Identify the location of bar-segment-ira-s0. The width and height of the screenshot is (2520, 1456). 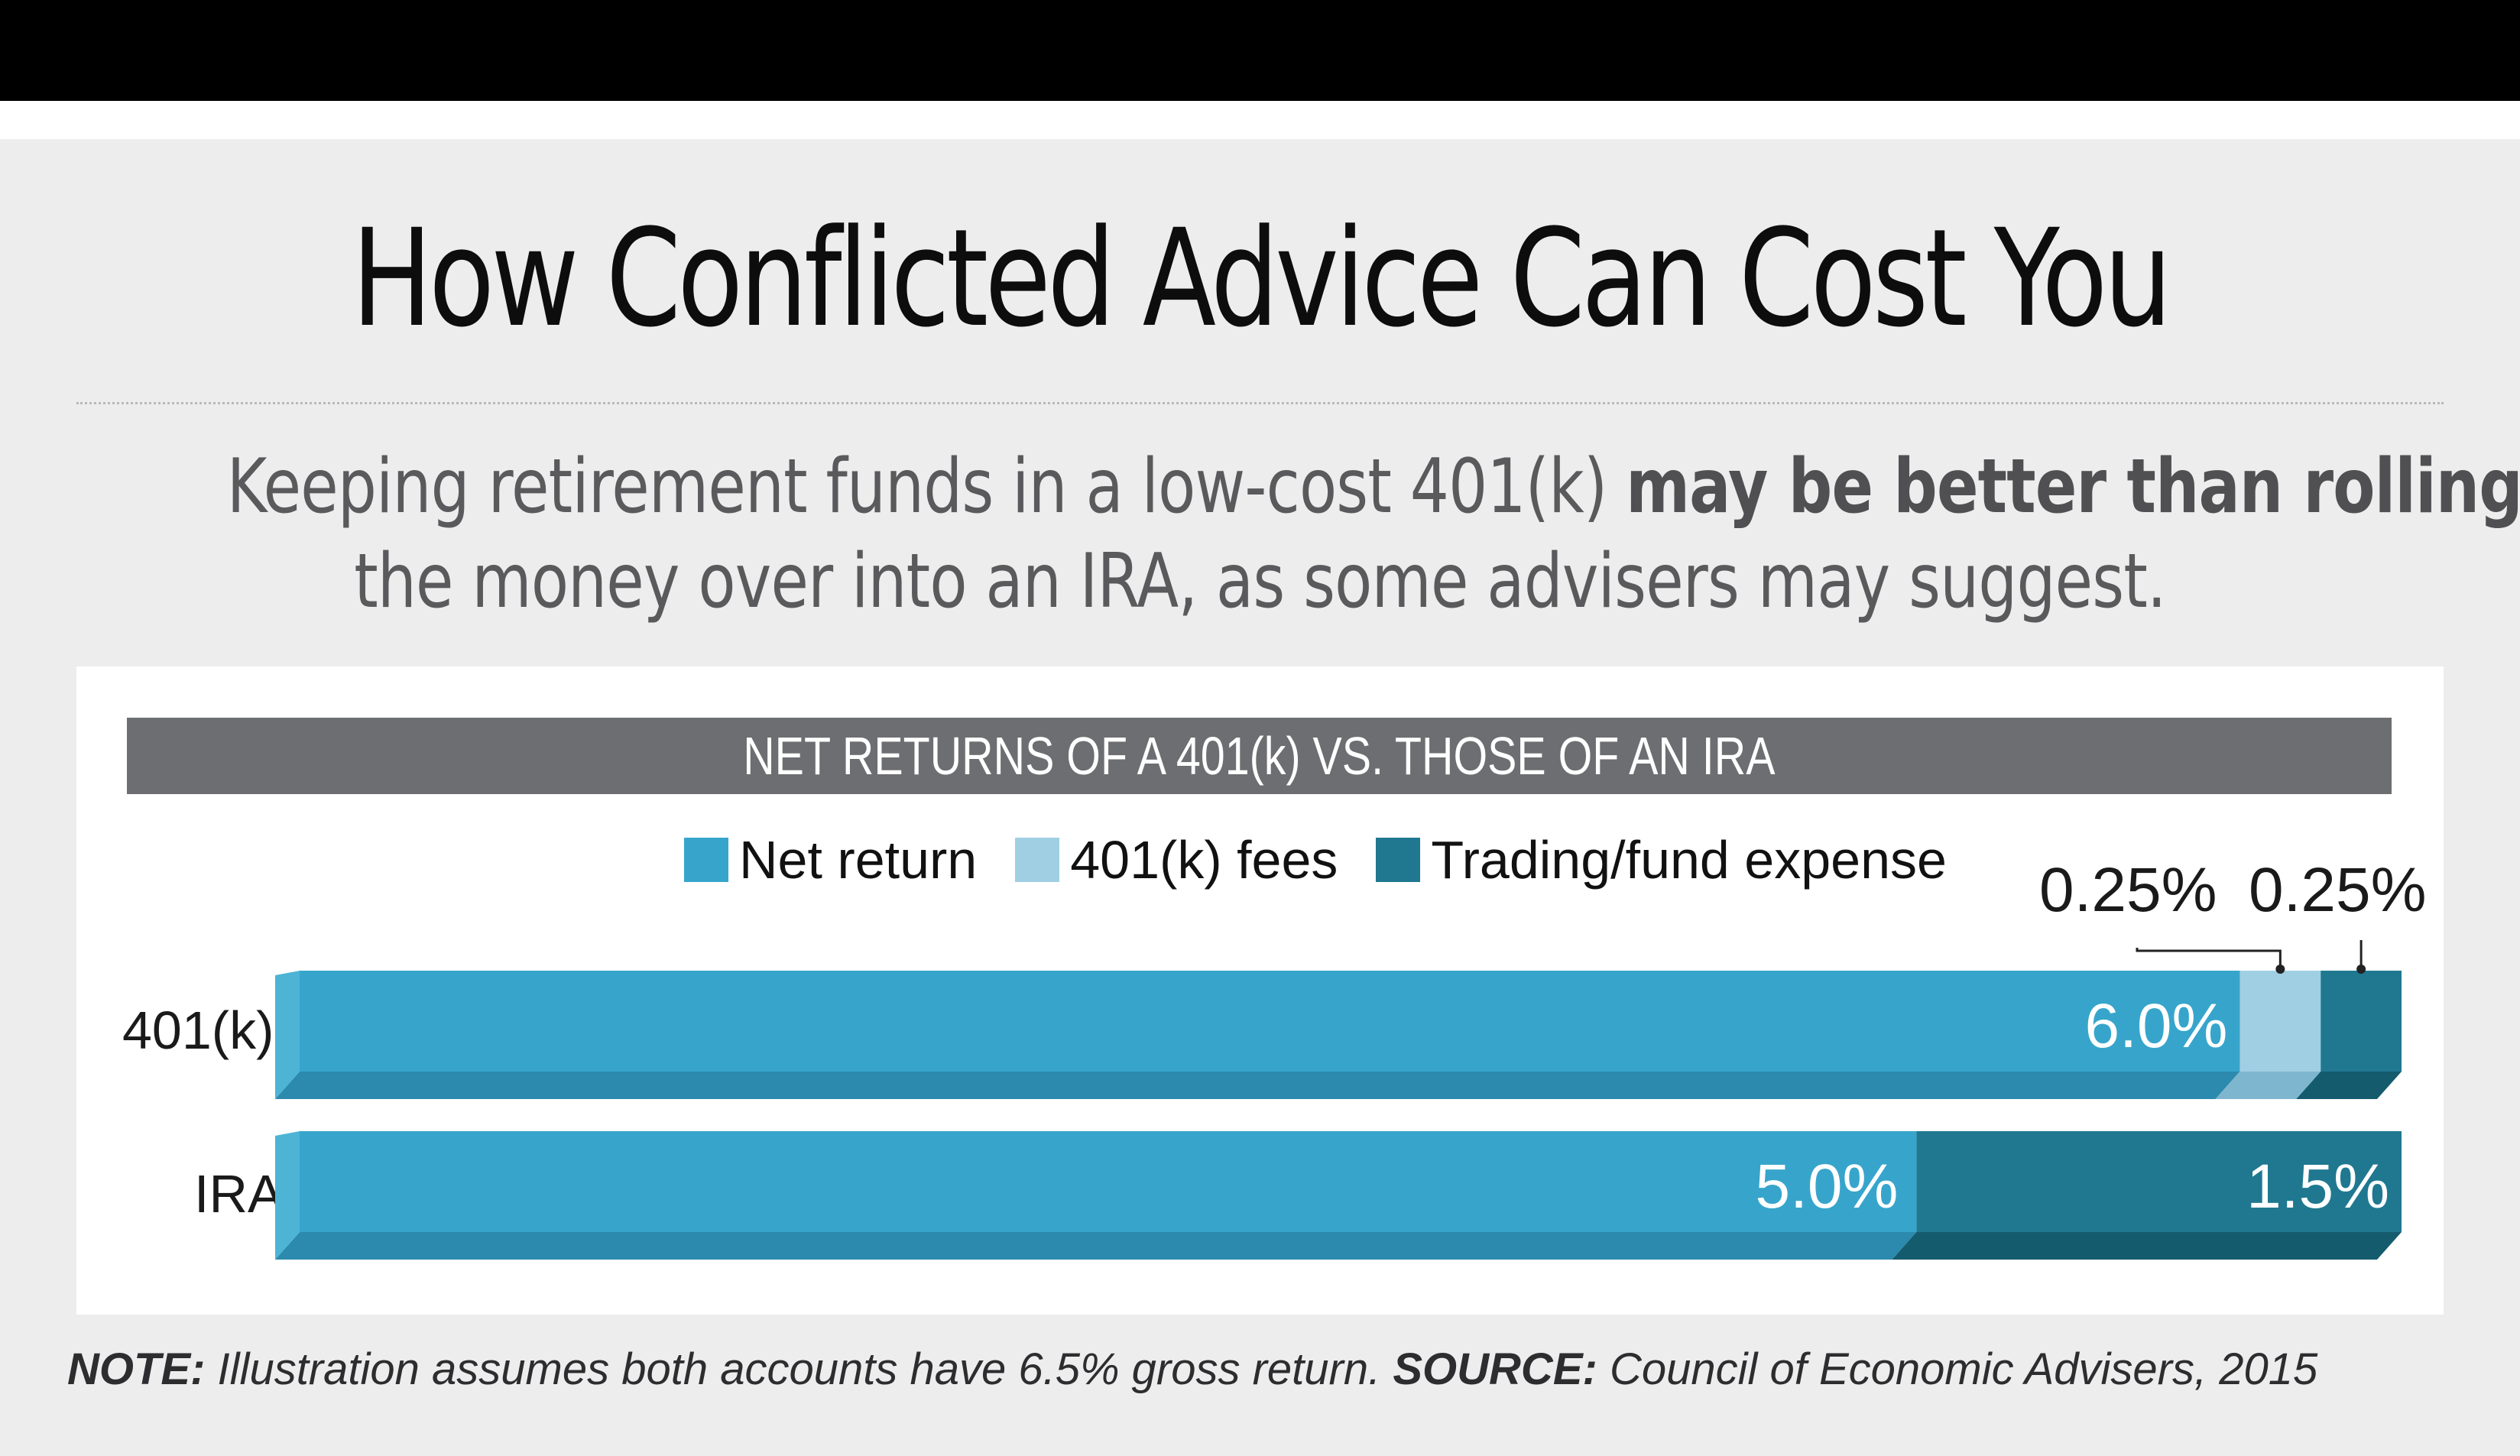
(1108, 1181).